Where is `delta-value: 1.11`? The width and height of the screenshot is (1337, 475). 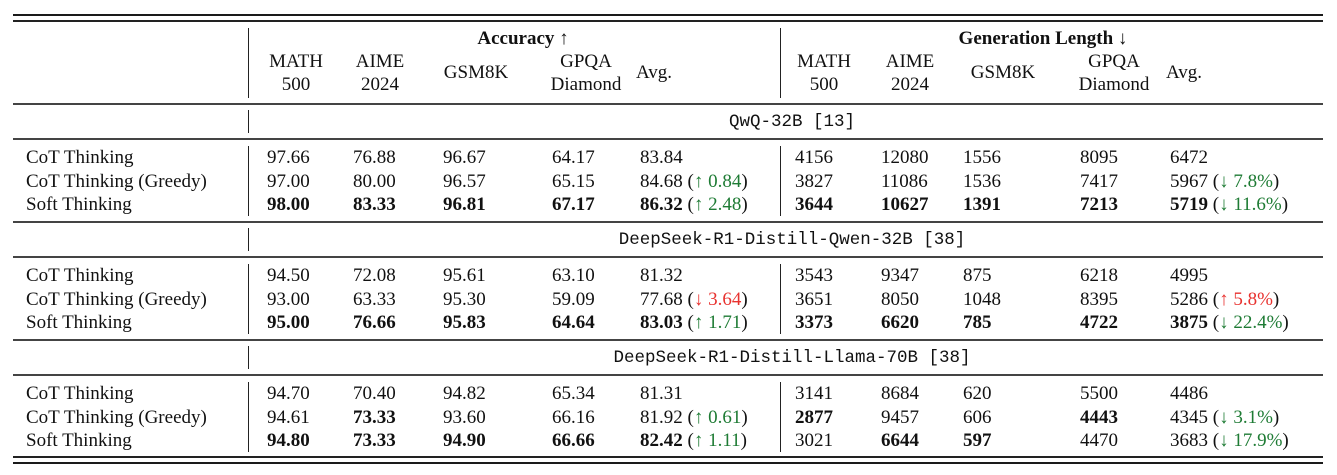
delta-value: 1.11 is located at coordinates (724, 440).